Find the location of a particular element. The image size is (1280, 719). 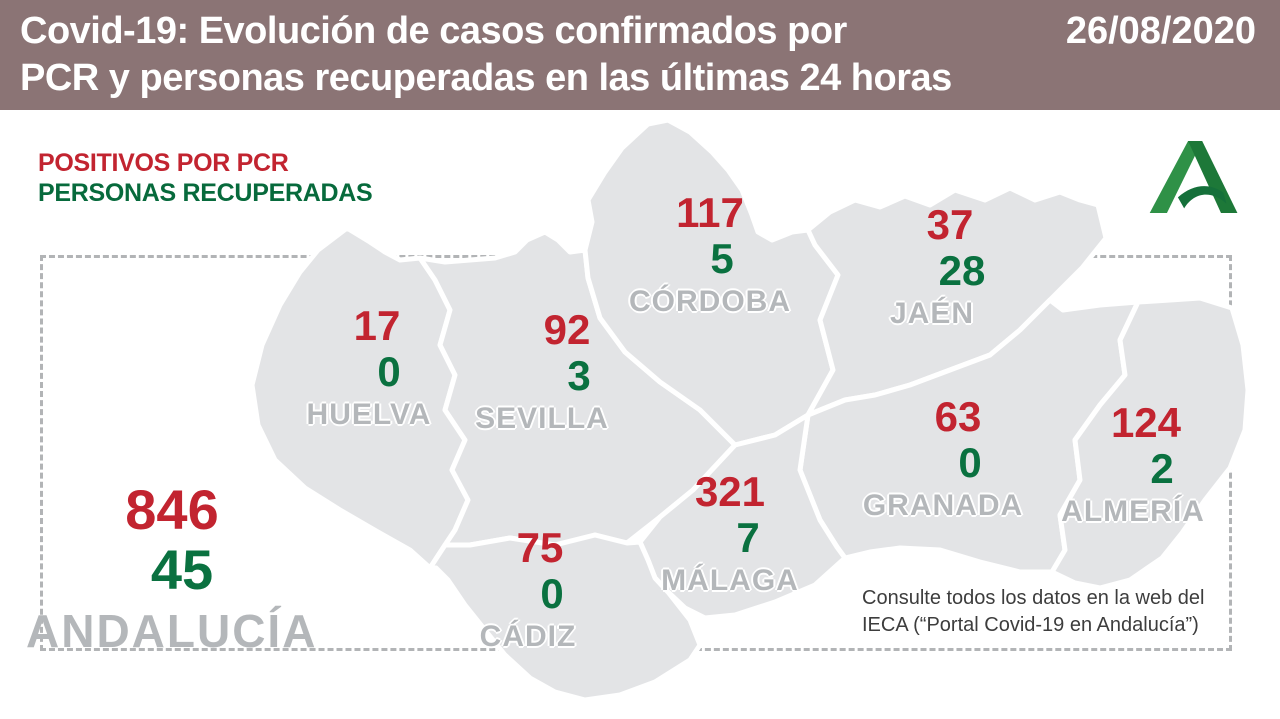

report-date: 26/08/2020 is located at coordinates (1160, 31).